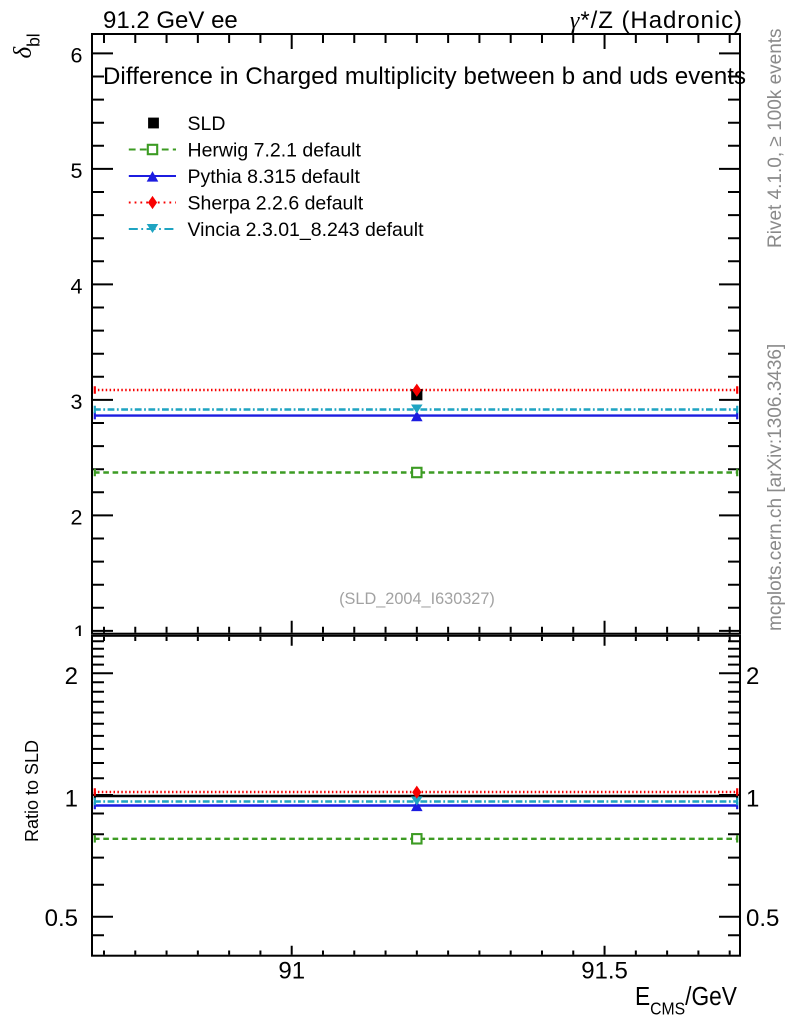  Describe the element at coordinates (207, 124) in the screenshot. I see `svg-text: SLD` at that location.